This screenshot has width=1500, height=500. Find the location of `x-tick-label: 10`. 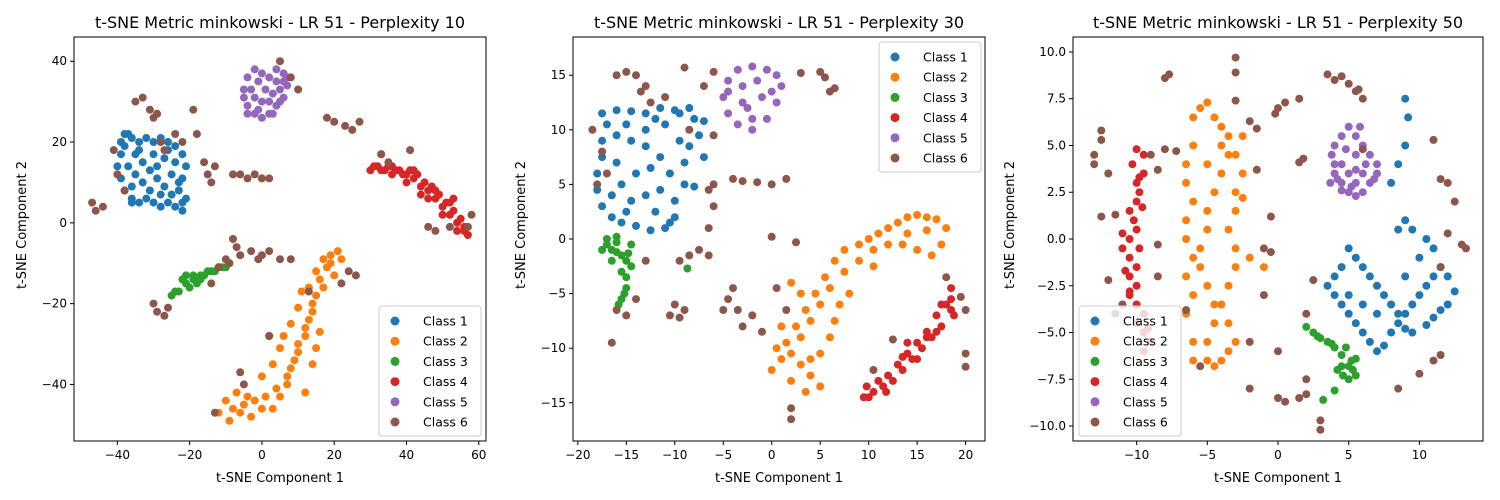

x-tick-label: 10 is located at coordinates (1419, 455).